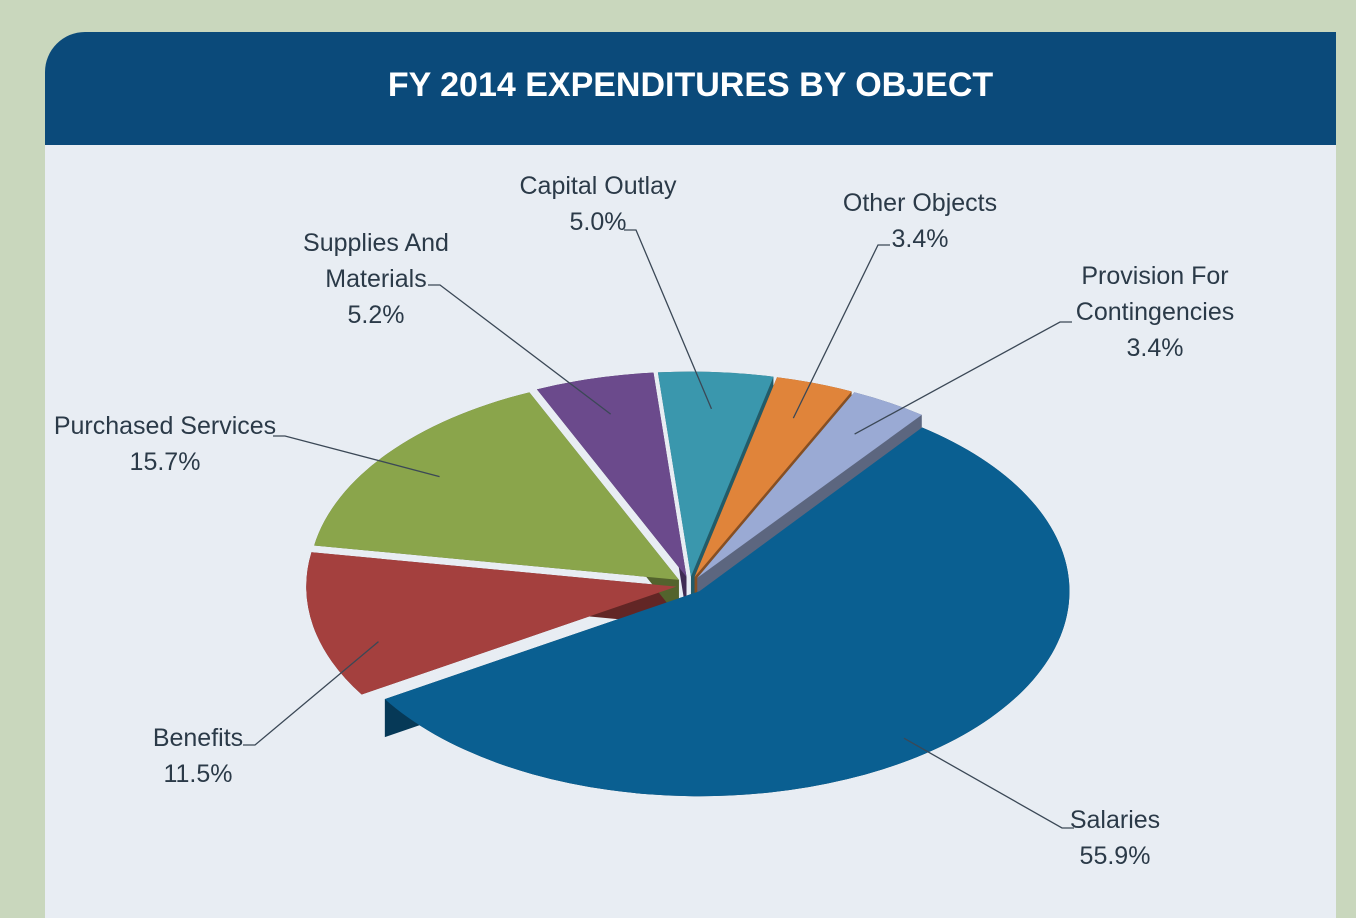 The image size is (1356, 918). I want to click on category-label: Salaries, so click(1115, 820).